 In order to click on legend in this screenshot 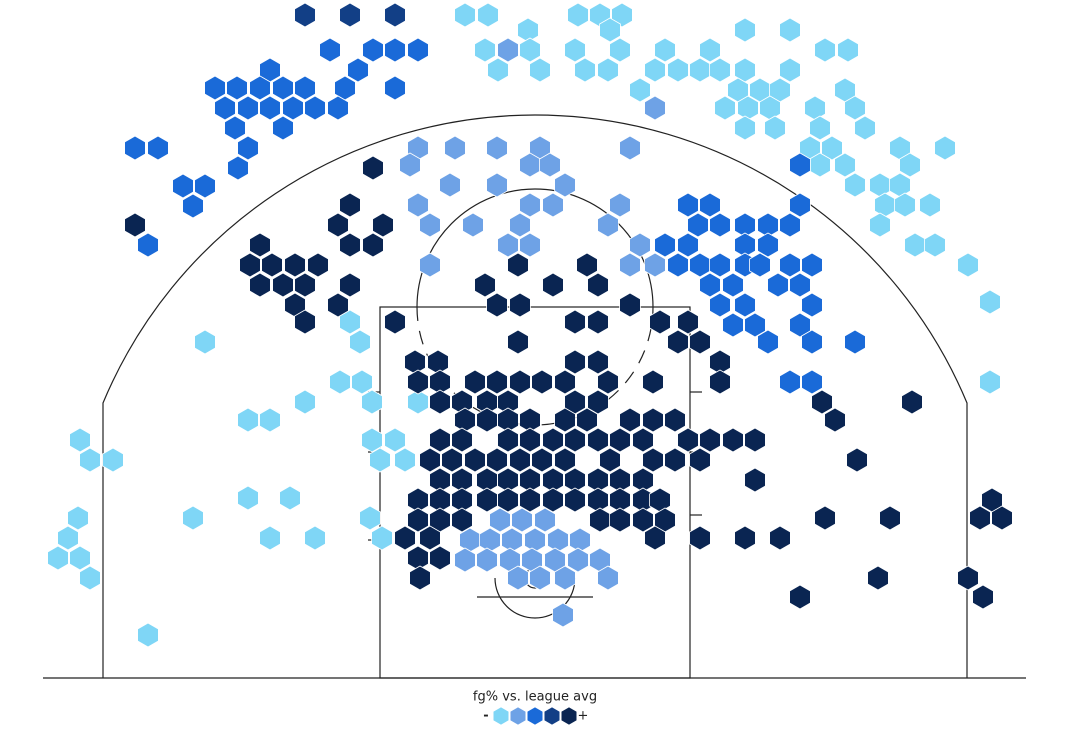, I will do `click(535, 716)`.